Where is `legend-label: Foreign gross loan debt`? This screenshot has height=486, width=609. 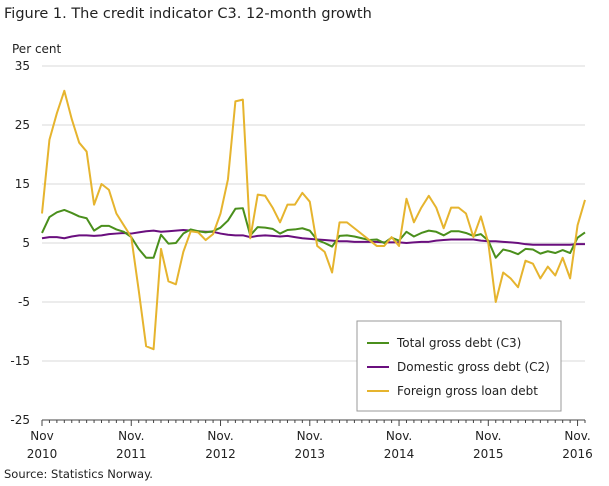 legend-label: Foreign gross loan debt is located at coordinates (467, 391).